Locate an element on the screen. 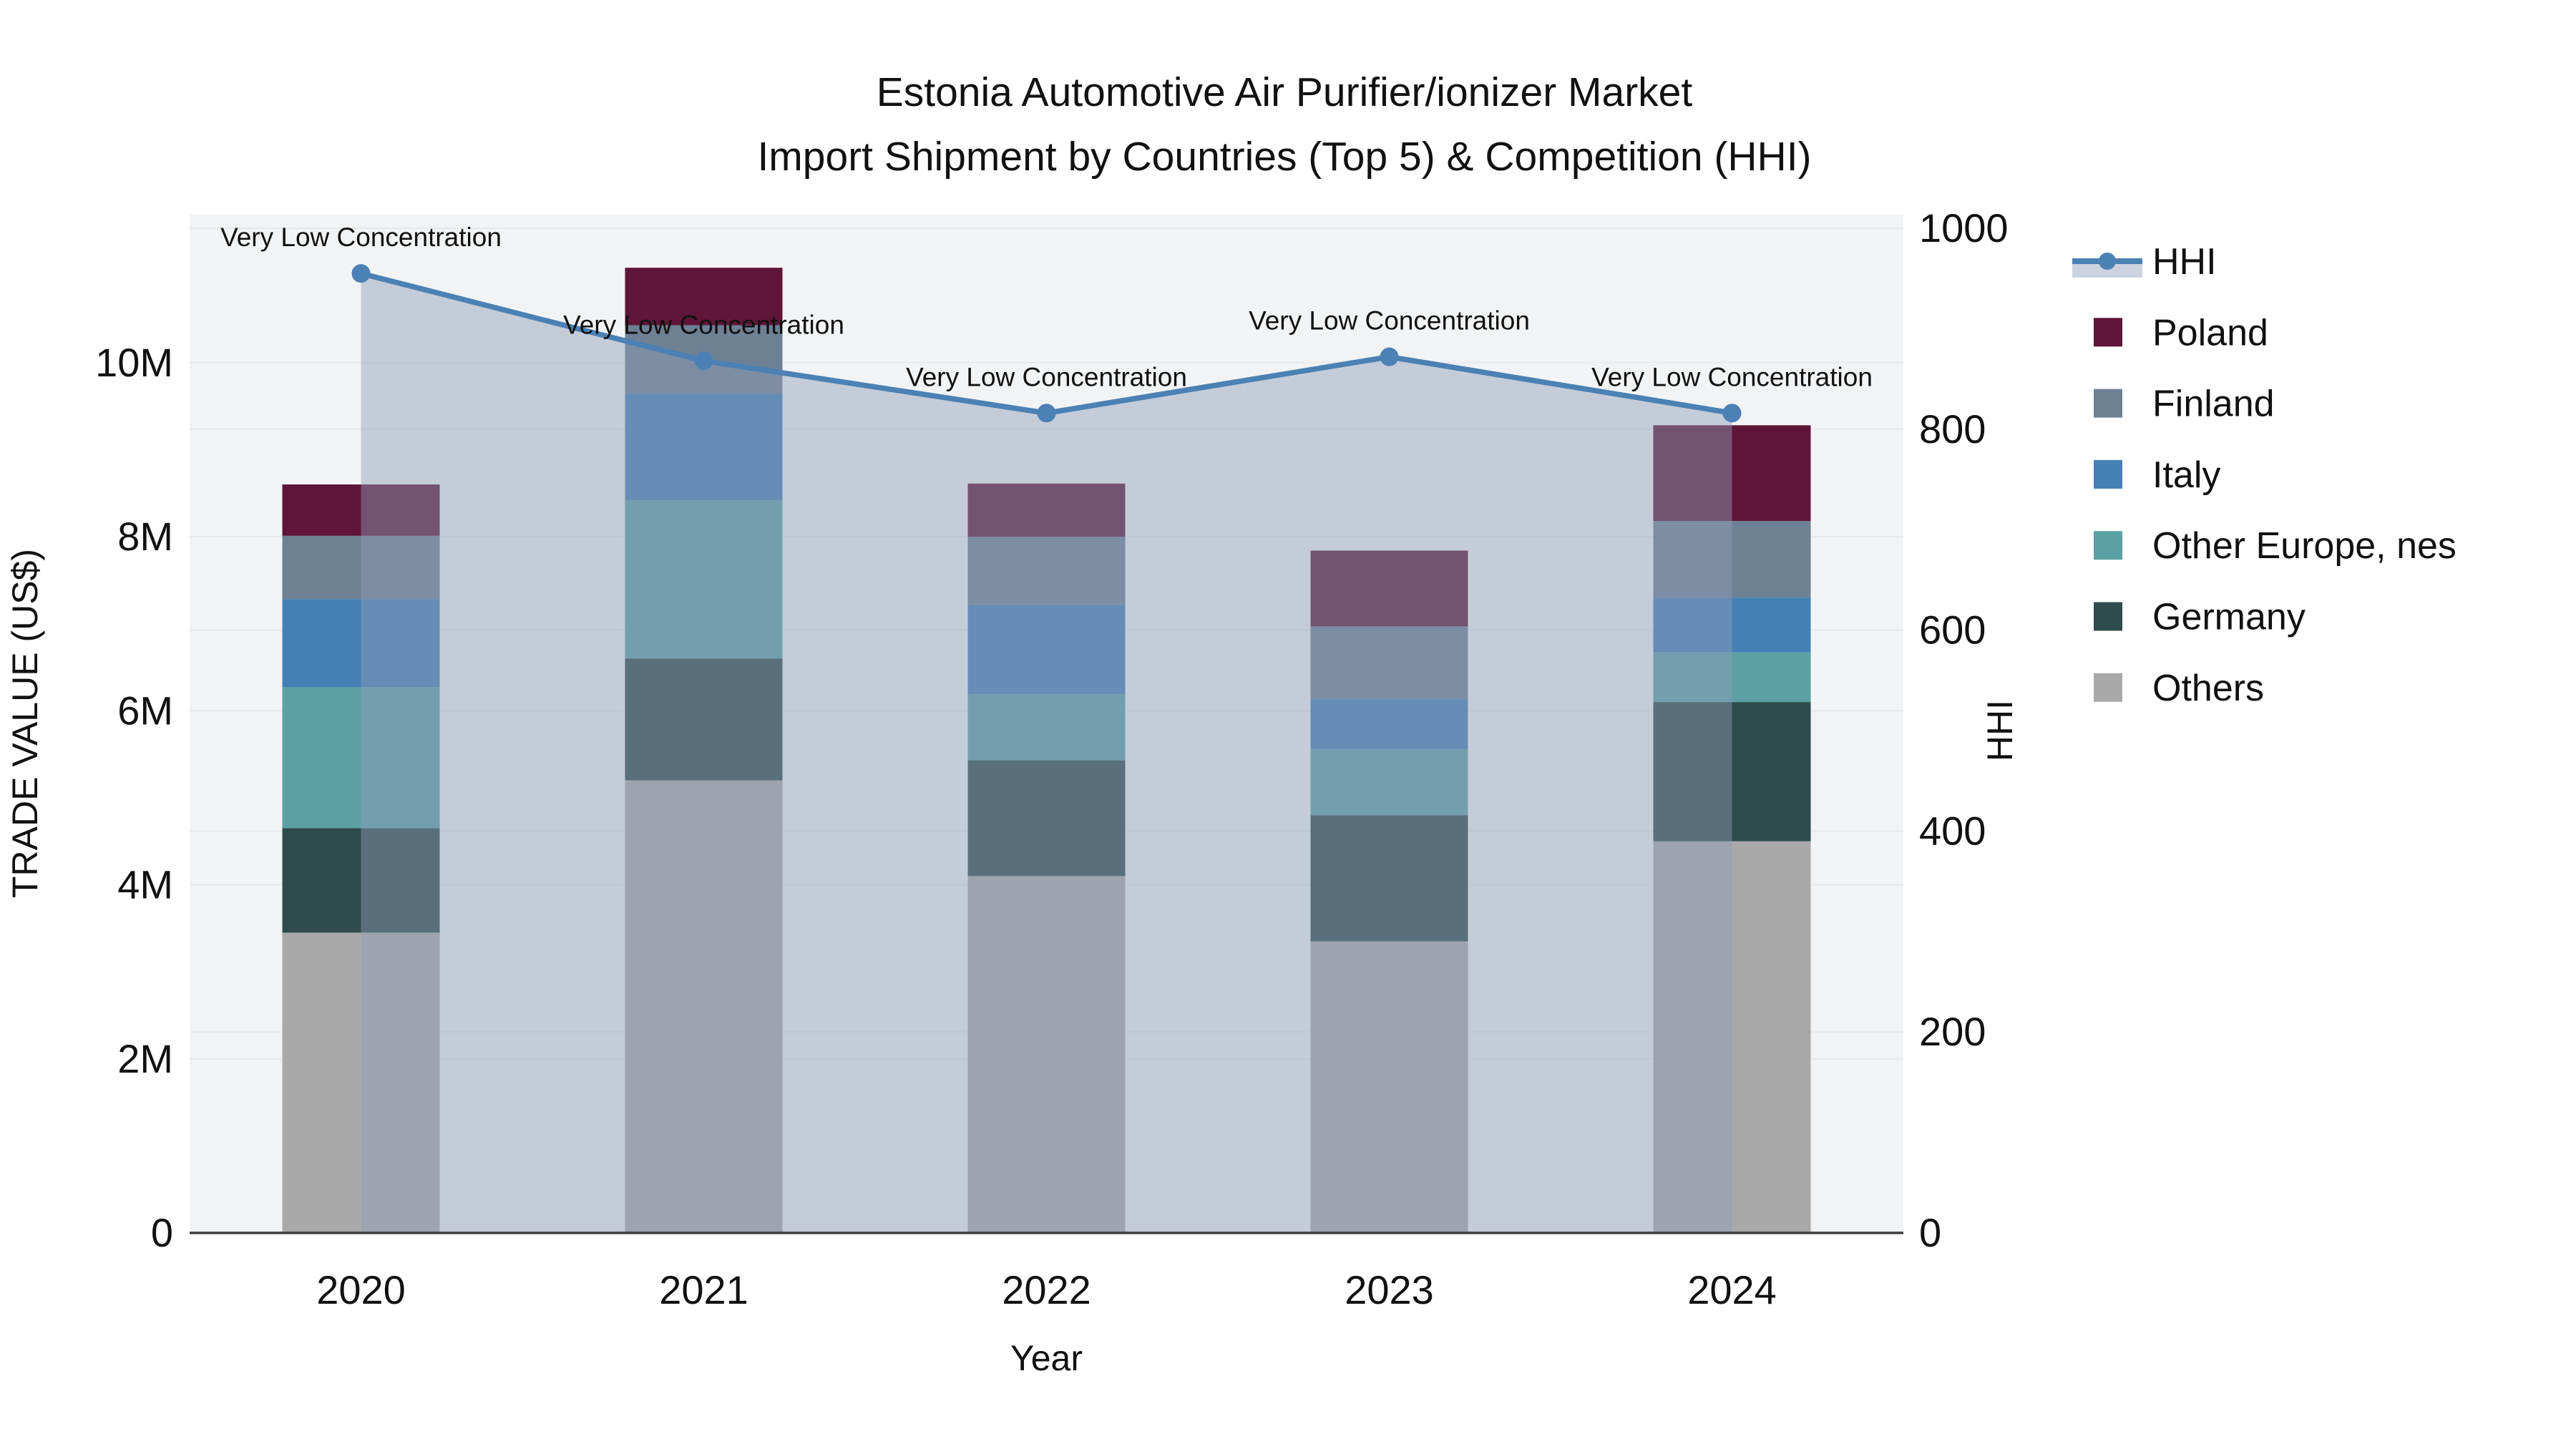 The image size is (2576, 1449). legend-item-others: Others is located at coordinates (2179, 688).